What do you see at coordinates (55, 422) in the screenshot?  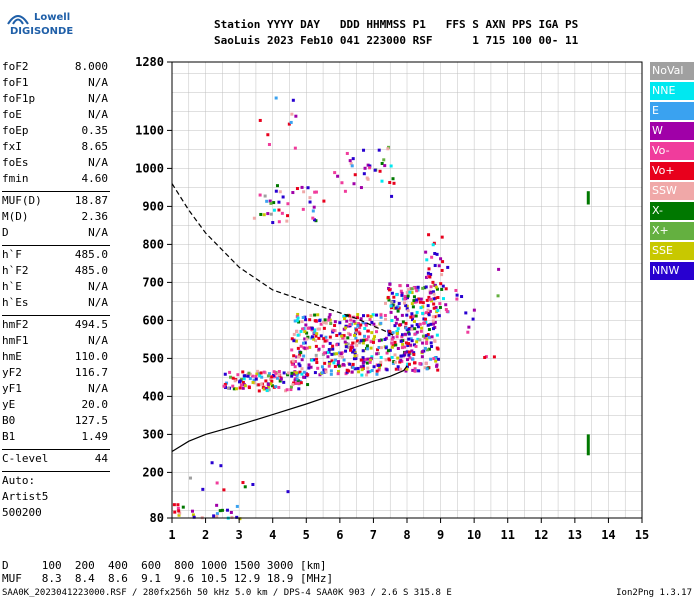 I see `param-row: B0 127.5` at bounding box center [55, 422].